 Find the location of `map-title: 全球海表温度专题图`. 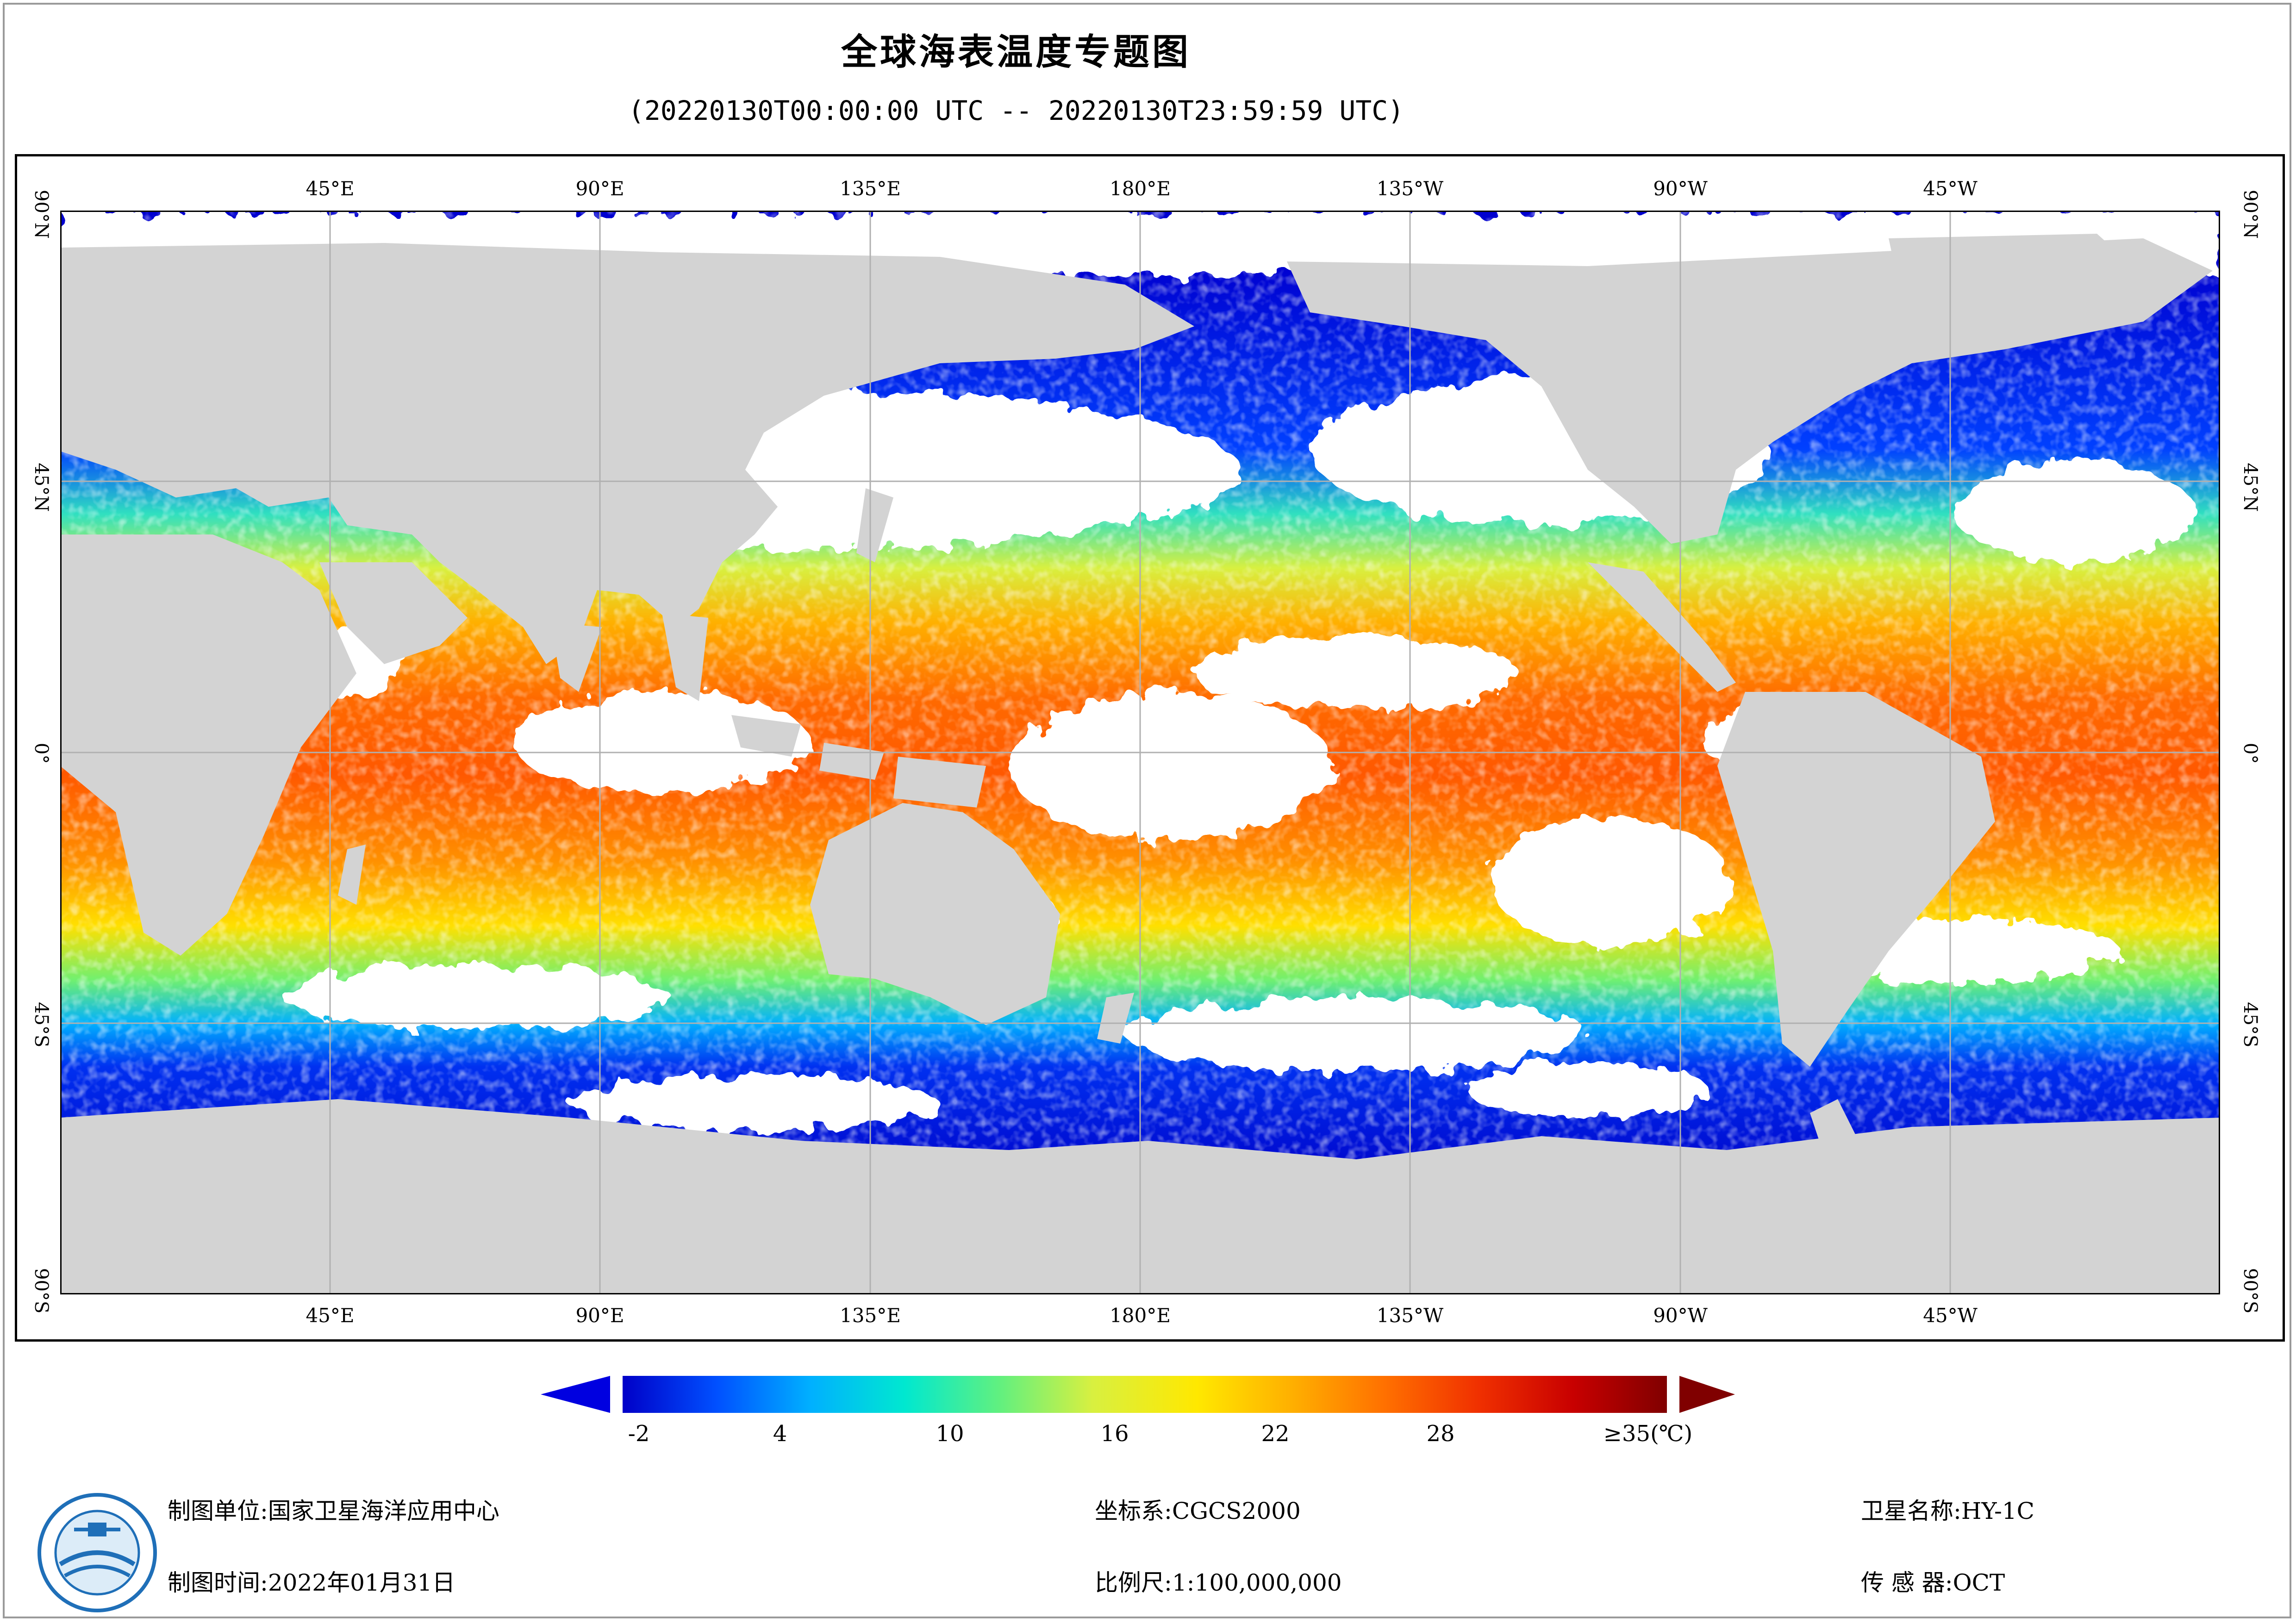

map-title: 全球海表温度专题图 is located at coordinates (1016, 52).